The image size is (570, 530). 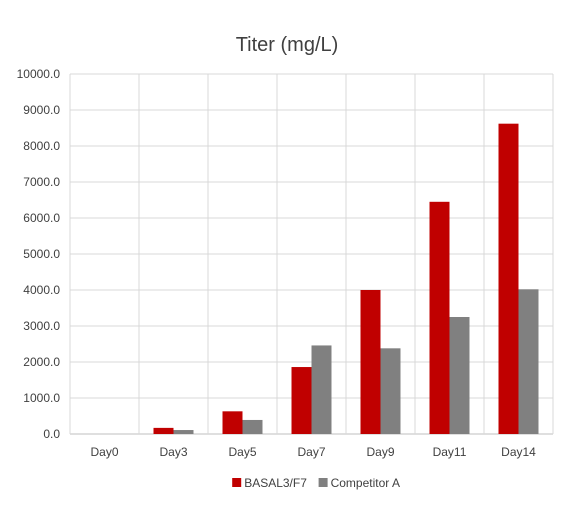 What do you see at coordinates (41, 146) in the screenshot?
I see `y-tick-label: 8000.0` at bounding box center [41, 146].